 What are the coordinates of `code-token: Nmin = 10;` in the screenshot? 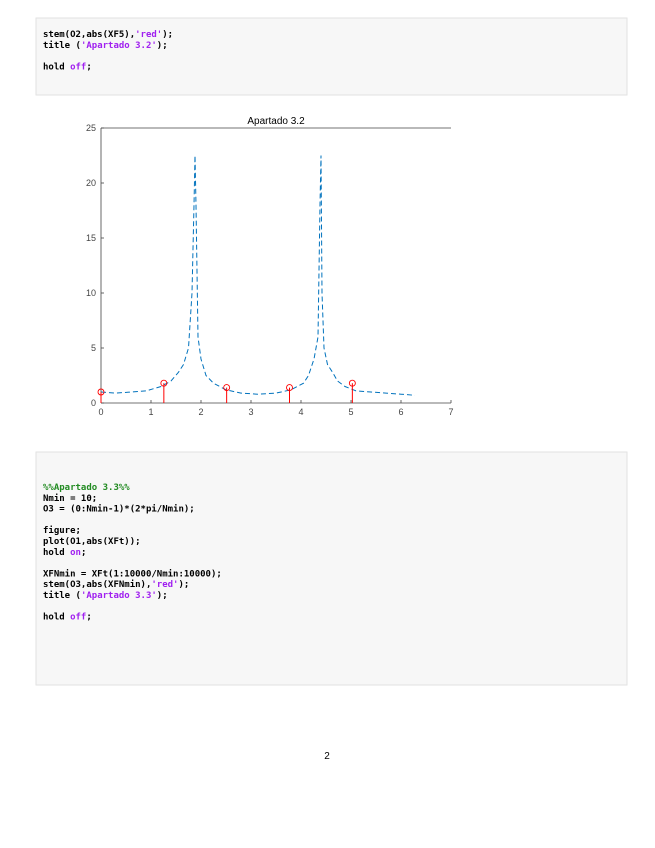 It's located at (70, 498).